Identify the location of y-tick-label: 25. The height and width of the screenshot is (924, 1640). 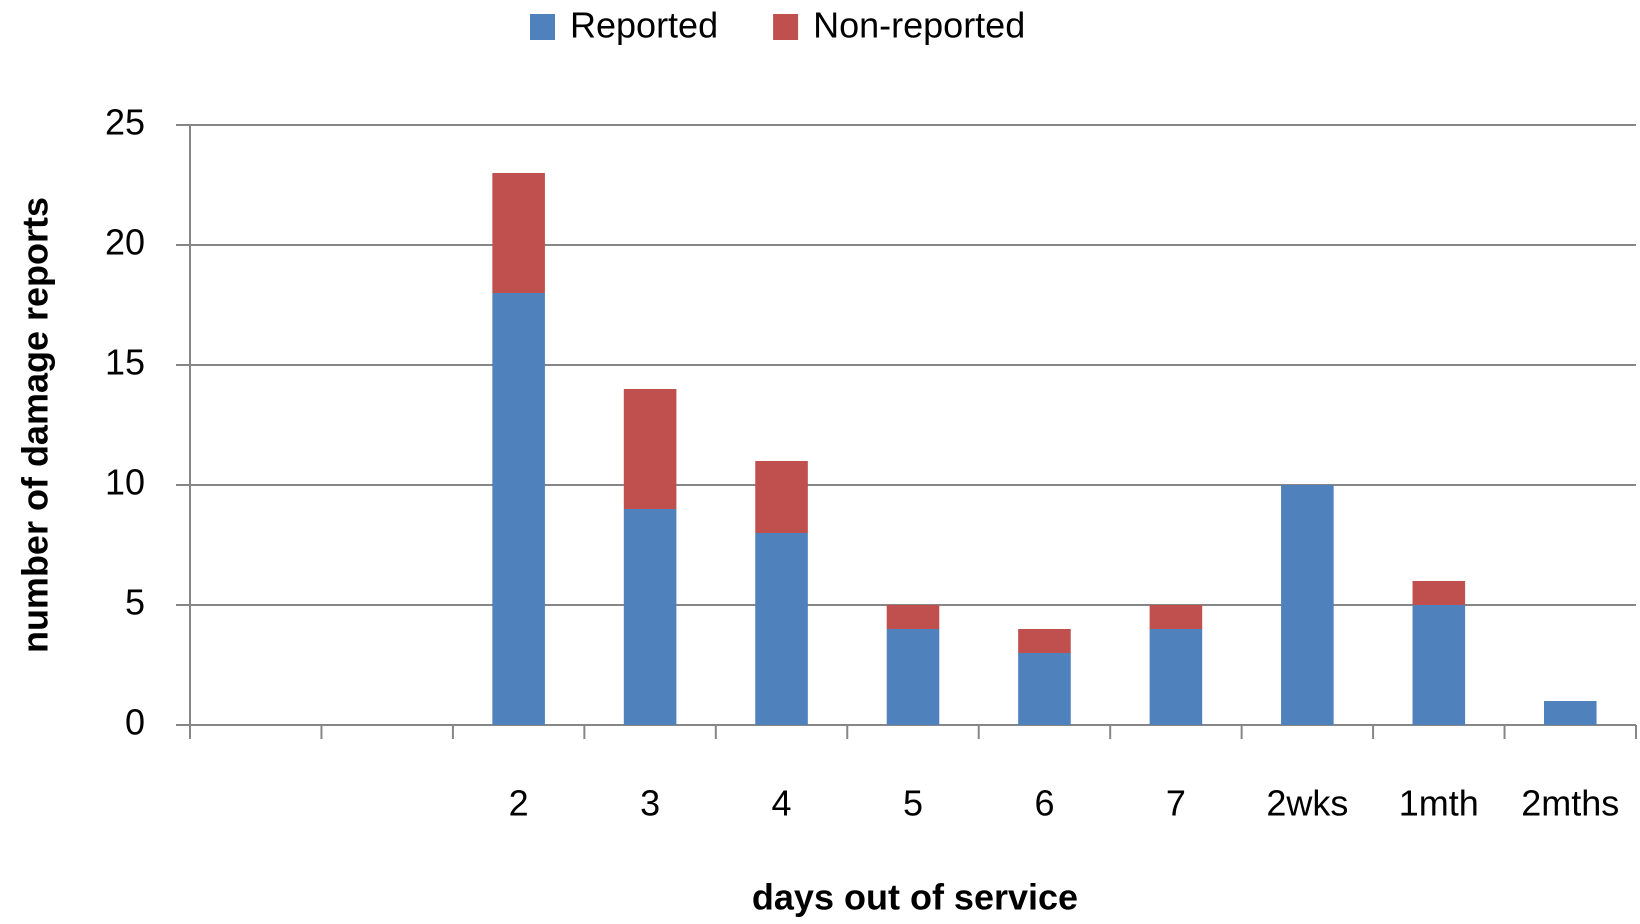
(125, 122).